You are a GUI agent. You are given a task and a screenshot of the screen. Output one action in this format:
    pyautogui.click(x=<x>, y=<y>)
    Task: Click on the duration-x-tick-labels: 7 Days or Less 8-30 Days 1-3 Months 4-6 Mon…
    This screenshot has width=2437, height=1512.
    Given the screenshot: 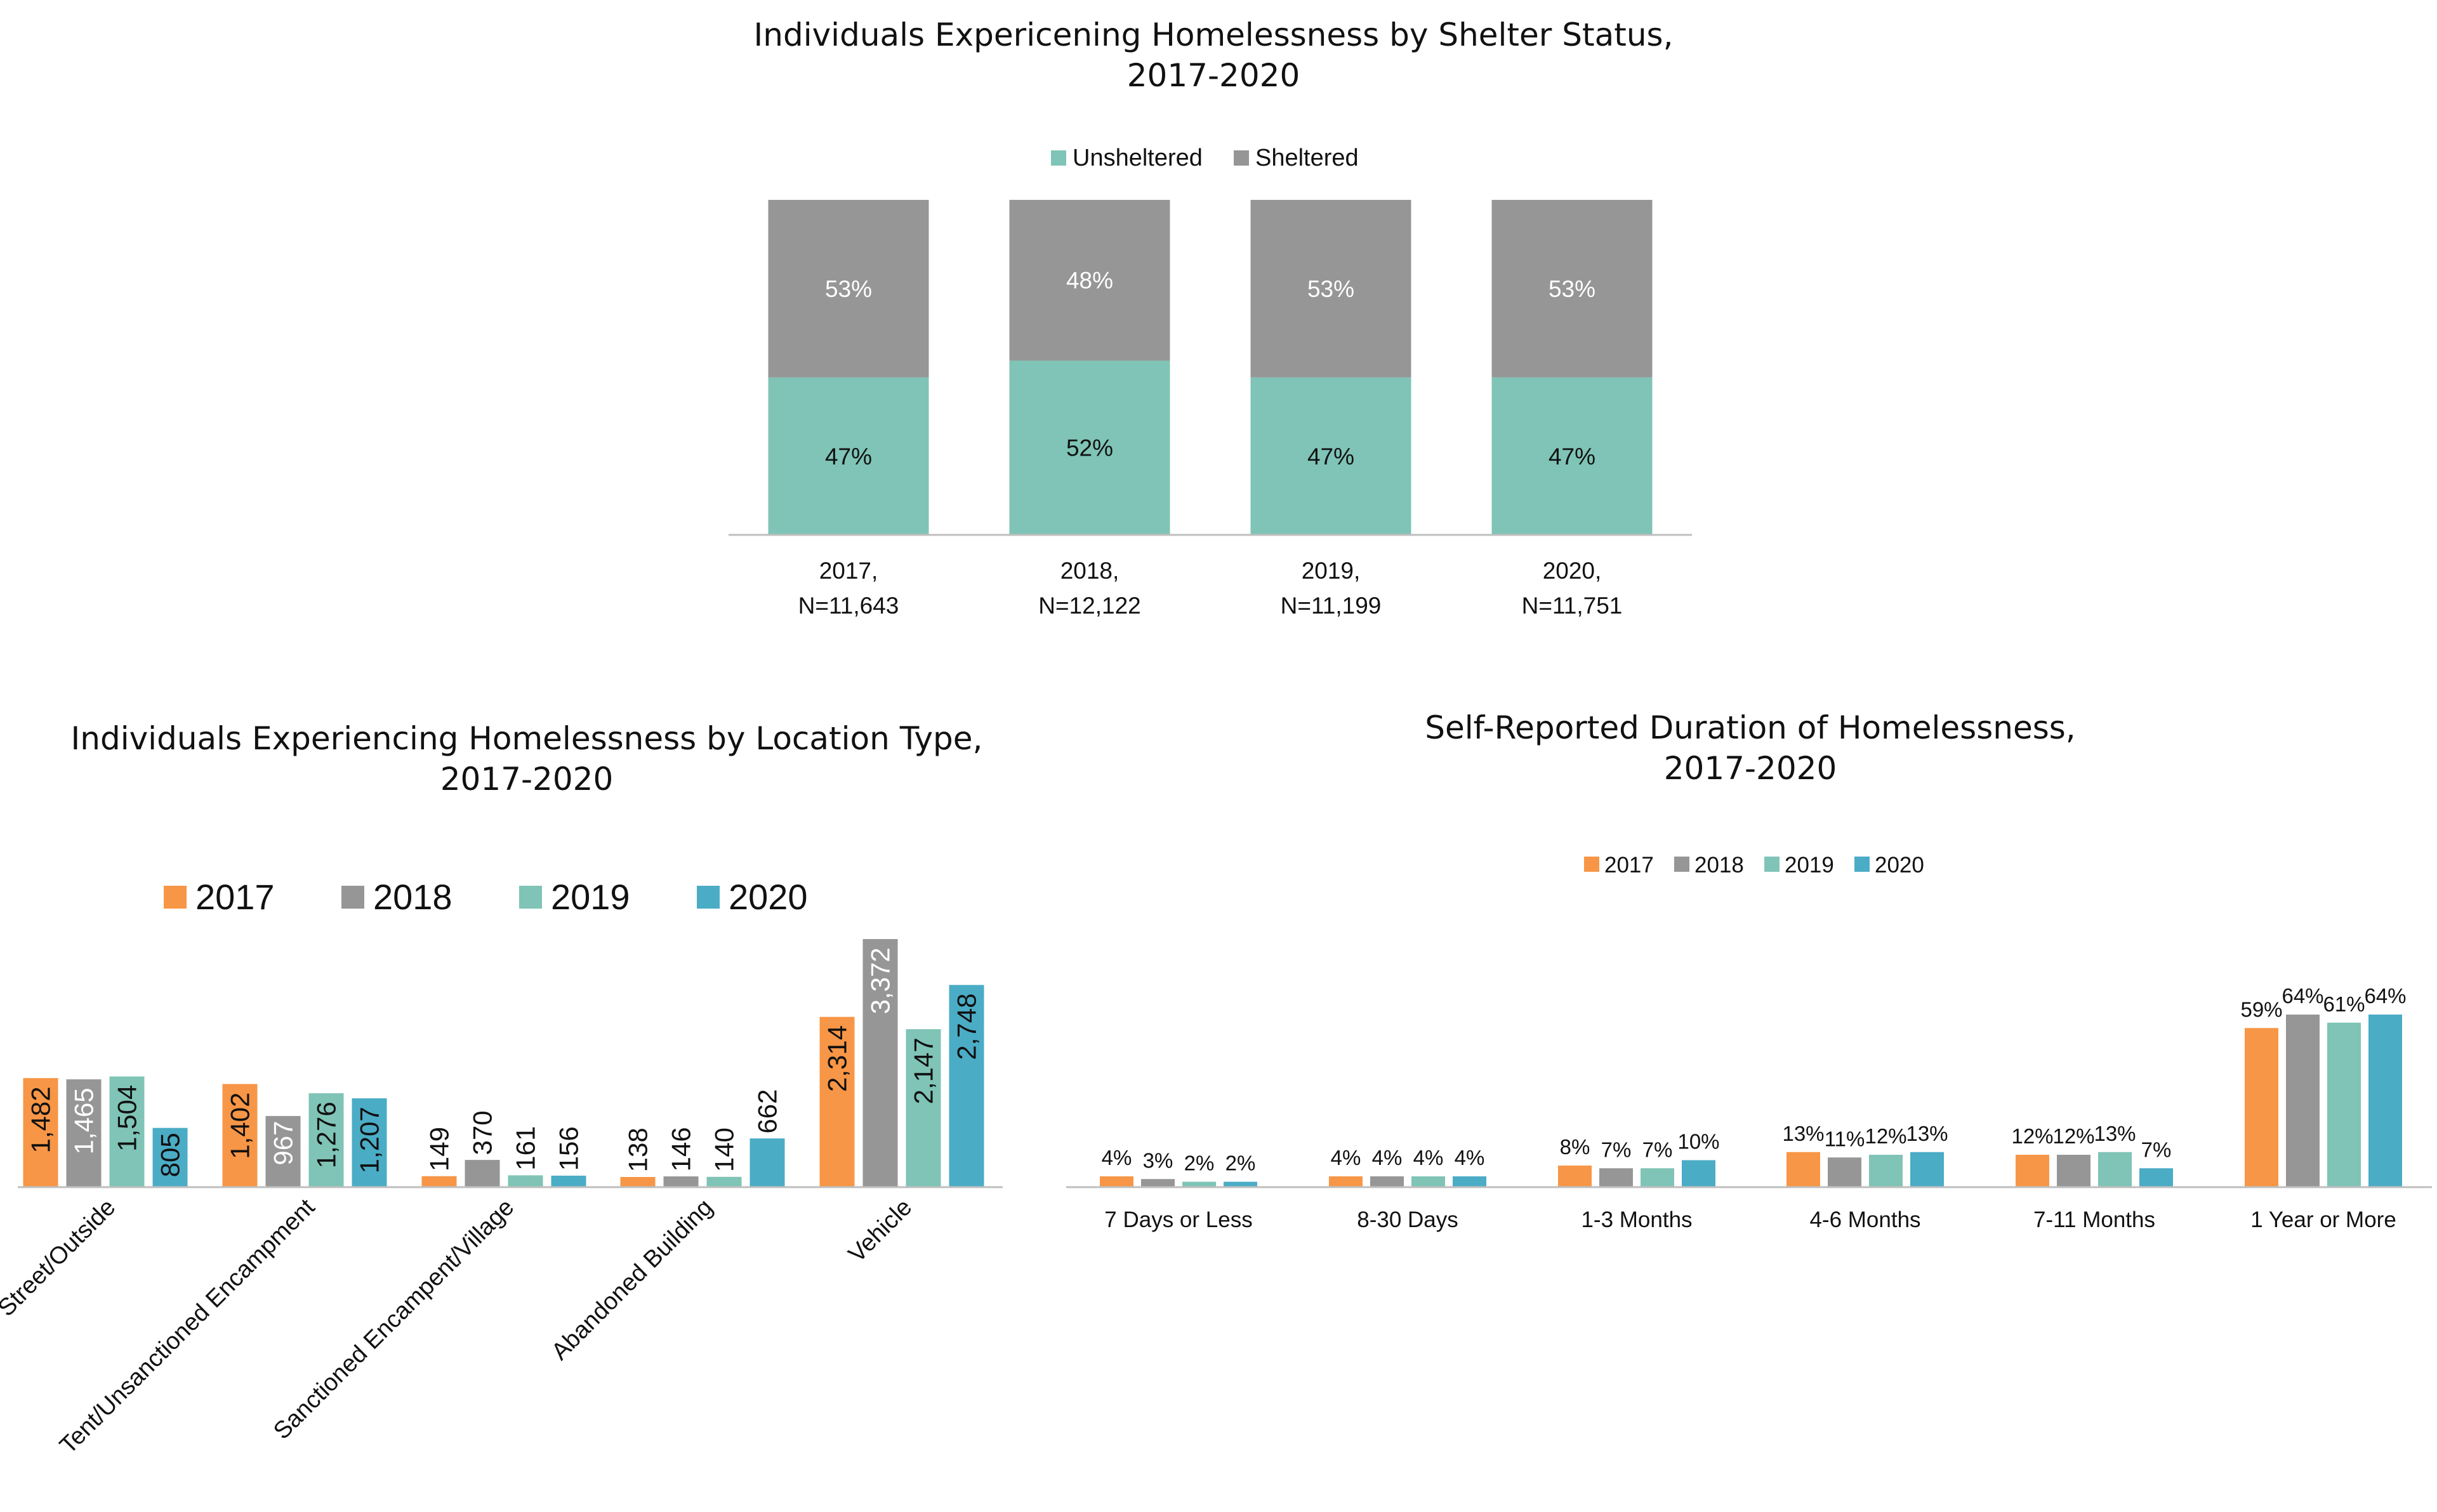 What is the action you would take?
    pyautogui.click(x=1750, y=1220)
    